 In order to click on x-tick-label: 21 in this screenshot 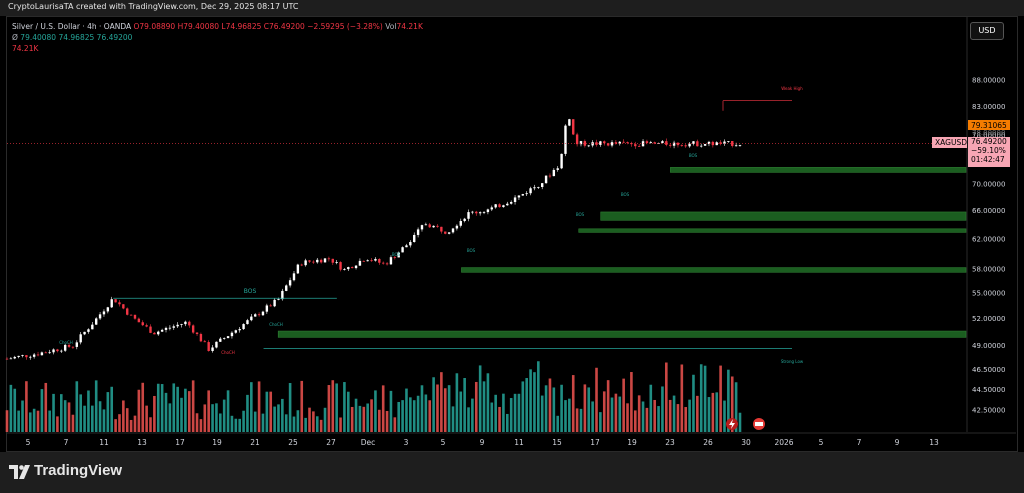, I will do `click(255, 442)`.